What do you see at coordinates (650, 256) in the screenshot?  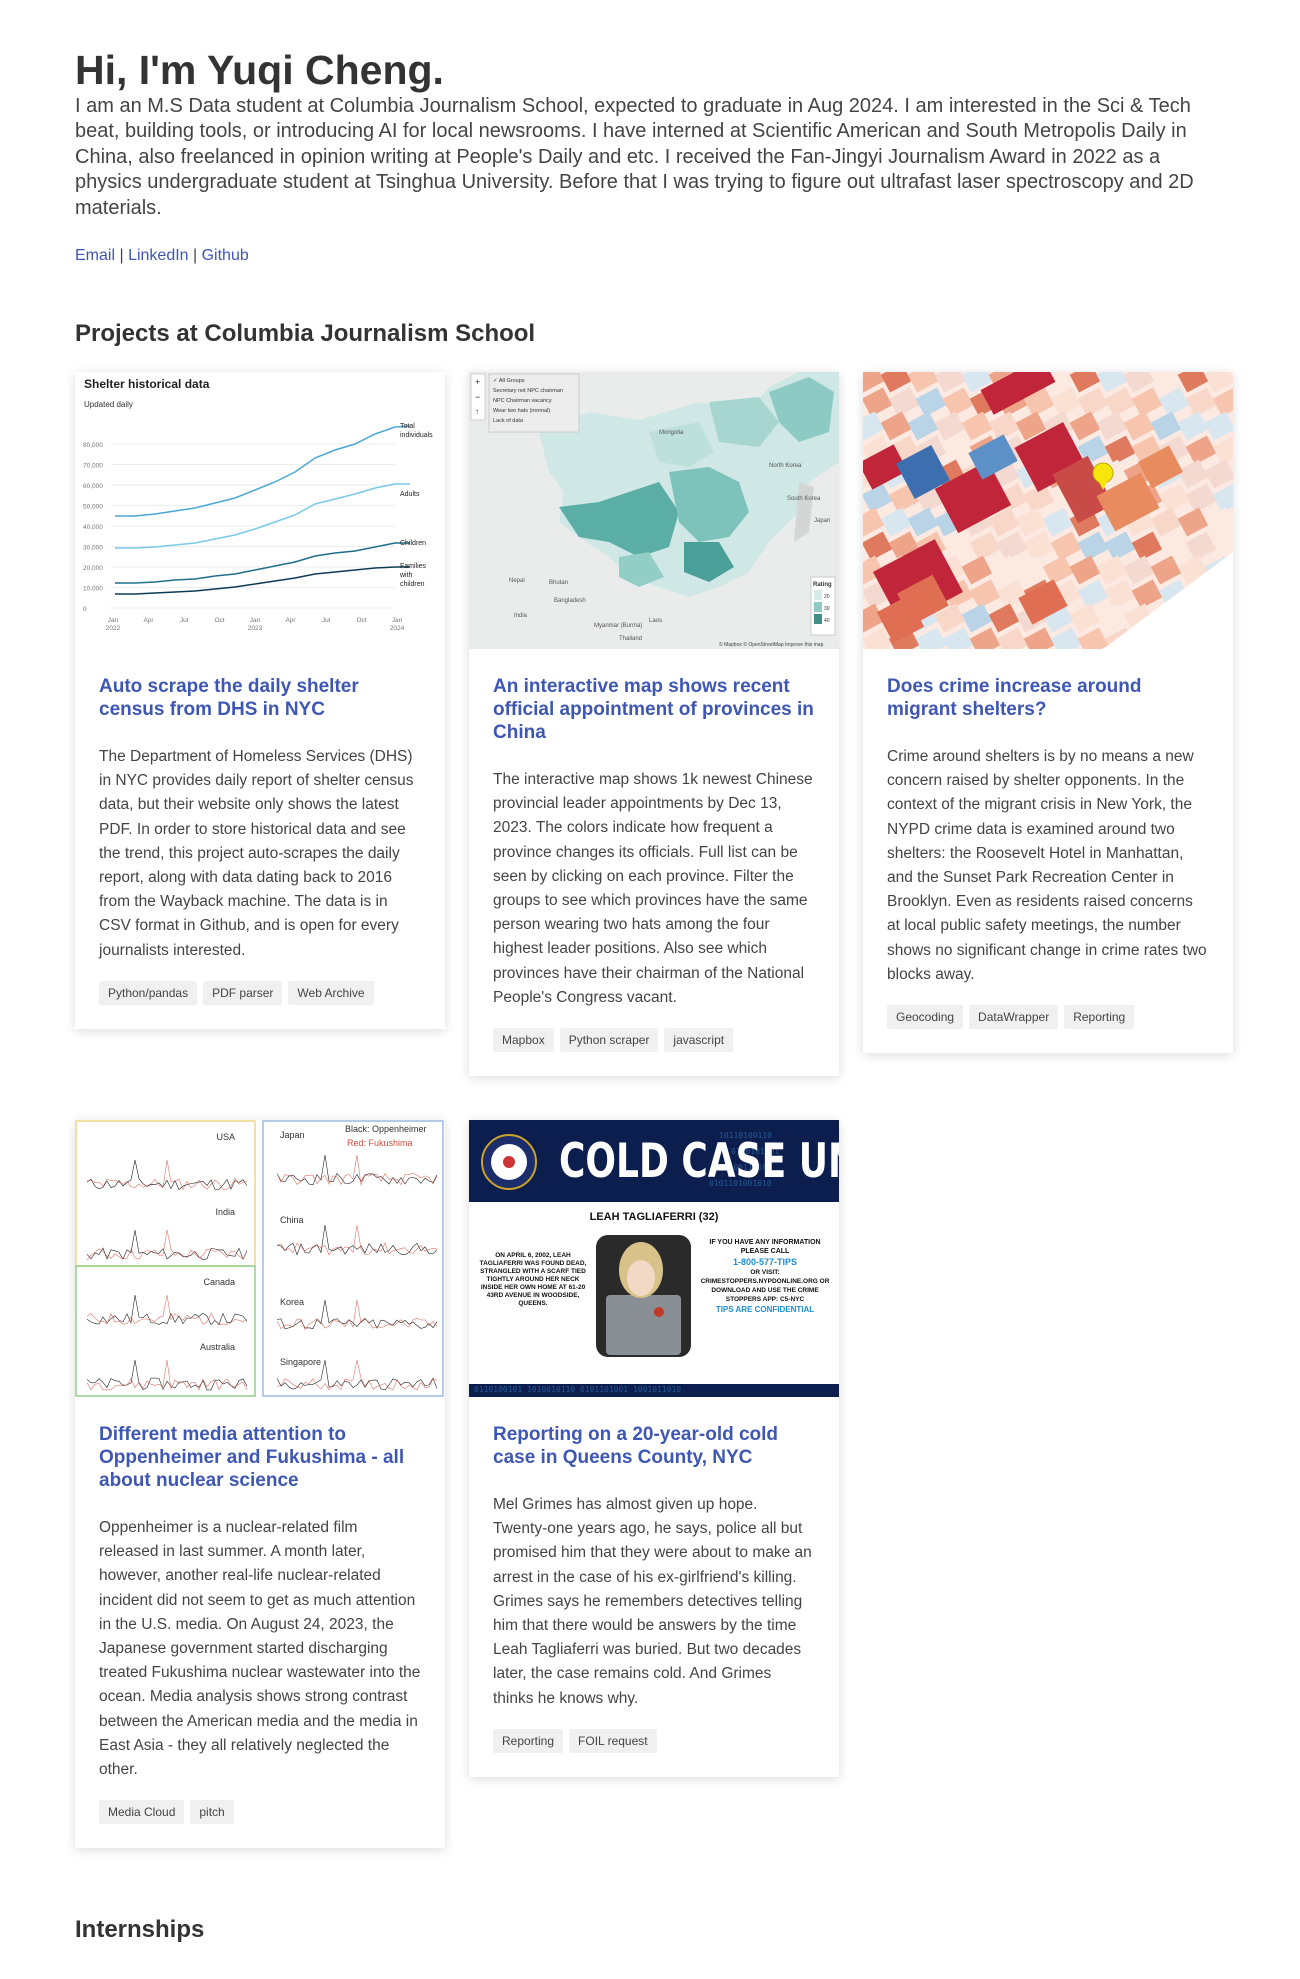 I see `contact-links: Email | LinkedIn | Github` at bounding box center [650, 256].